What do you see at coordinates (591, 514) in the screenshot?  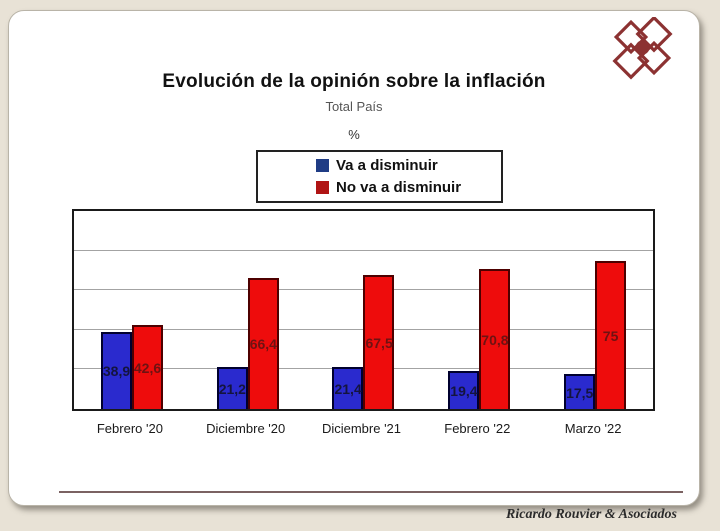 I see `credit-text: Ricardo Rouvier & Asociados` at bounding box center [591, 514].